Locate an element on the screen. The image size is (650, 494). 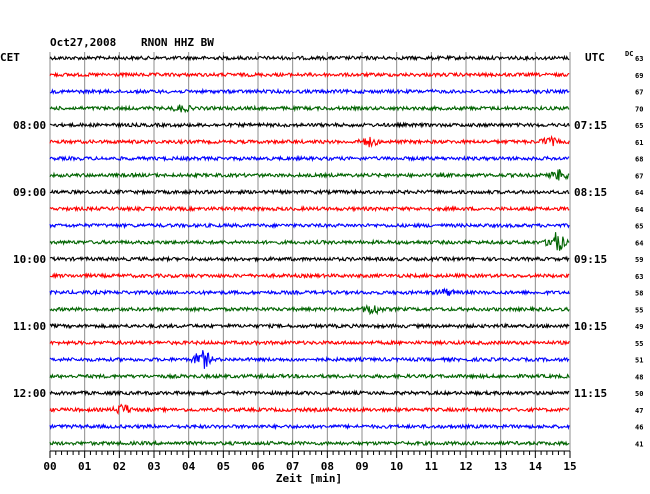
x-axis: 00 01 02 03 04 05 06 07 08 09 10 11 12 13 14 15 is located at coordinates (310, 461).